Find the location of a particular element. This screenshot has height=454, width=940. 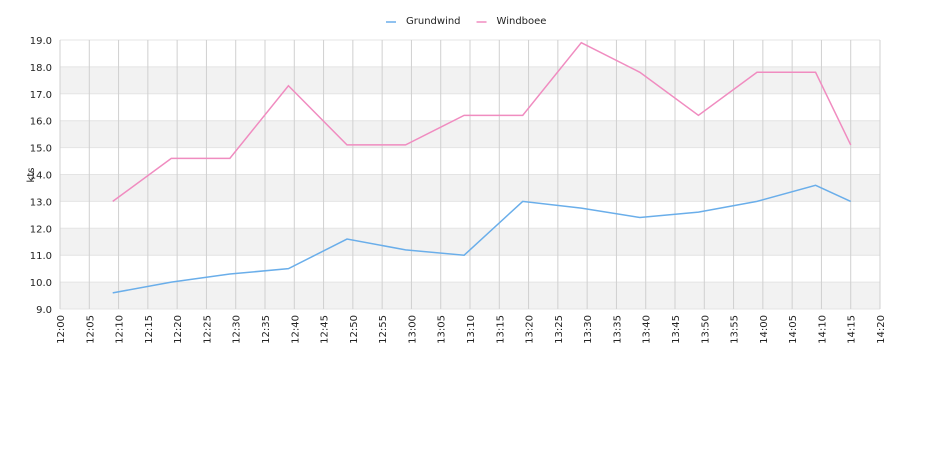

x-tick-label: 14:00 is located at coordinates (764, 329).